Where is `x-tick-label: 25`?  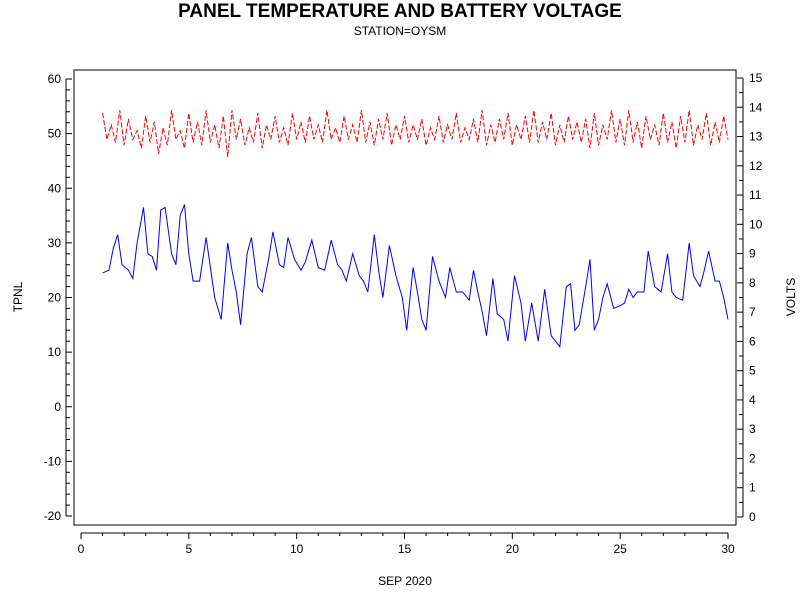 x-tick-label: 25 is located at coordinates (620, 549).